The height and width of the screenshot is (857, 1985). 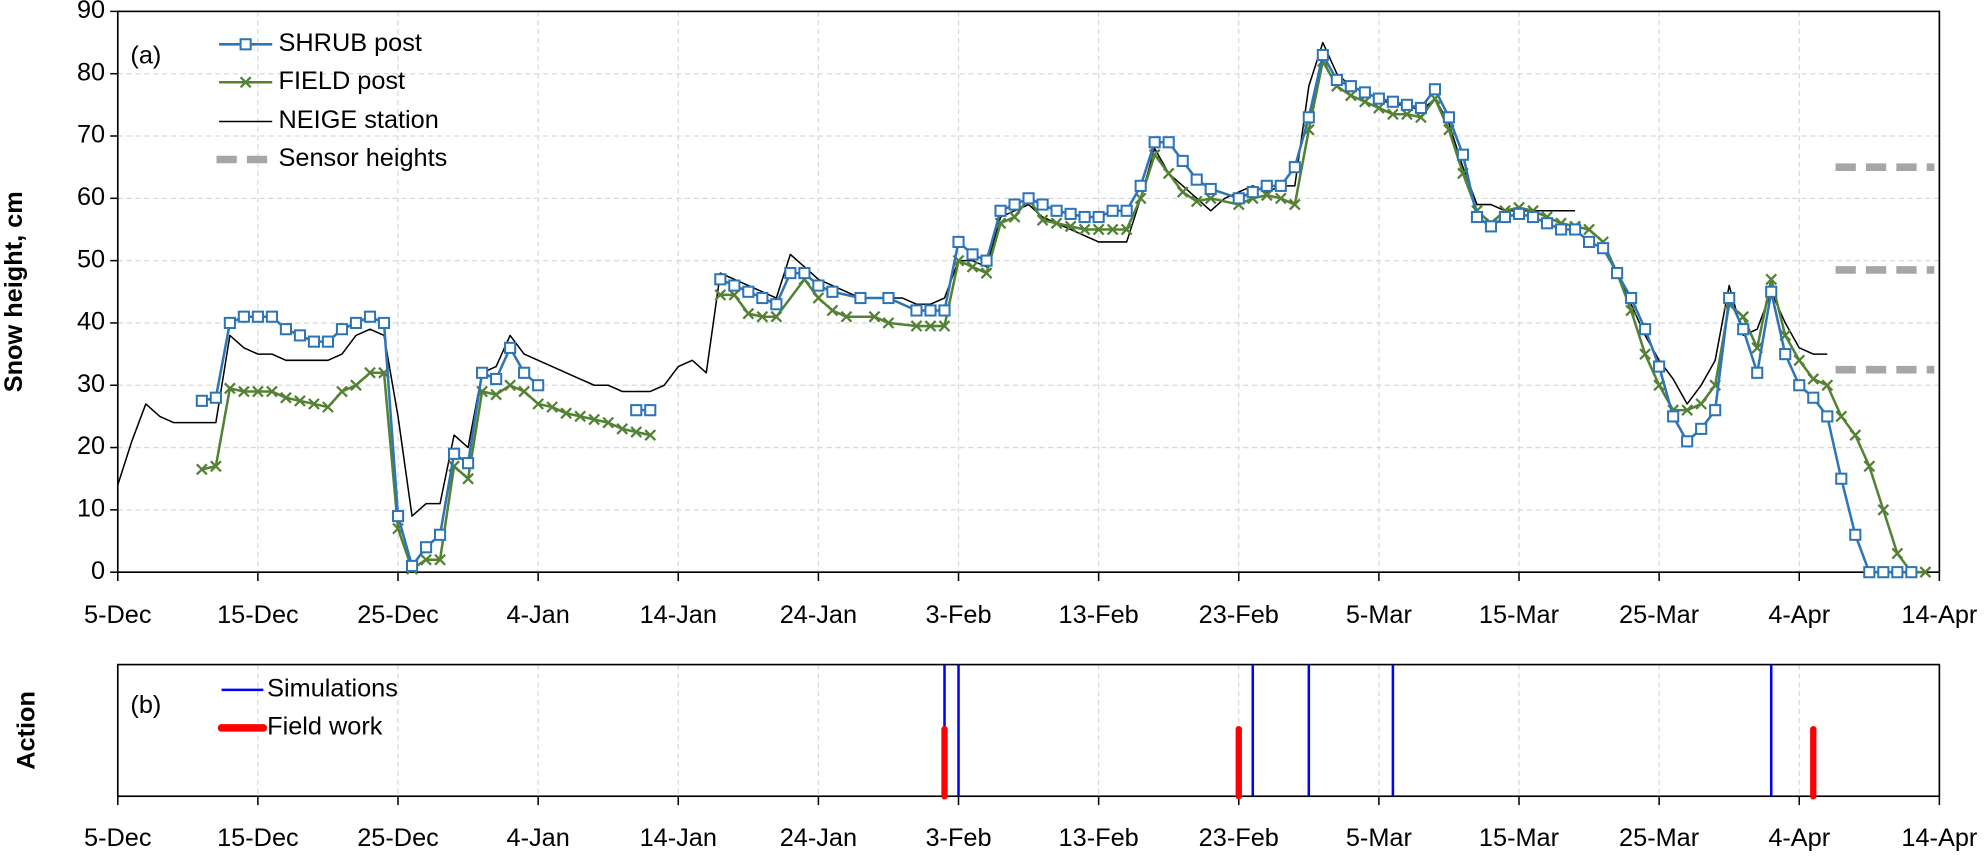 What do you see at coordinates (91, 322) in the screenshot?
I see `y-tick-label: 40` at bounding box center [91, 322].